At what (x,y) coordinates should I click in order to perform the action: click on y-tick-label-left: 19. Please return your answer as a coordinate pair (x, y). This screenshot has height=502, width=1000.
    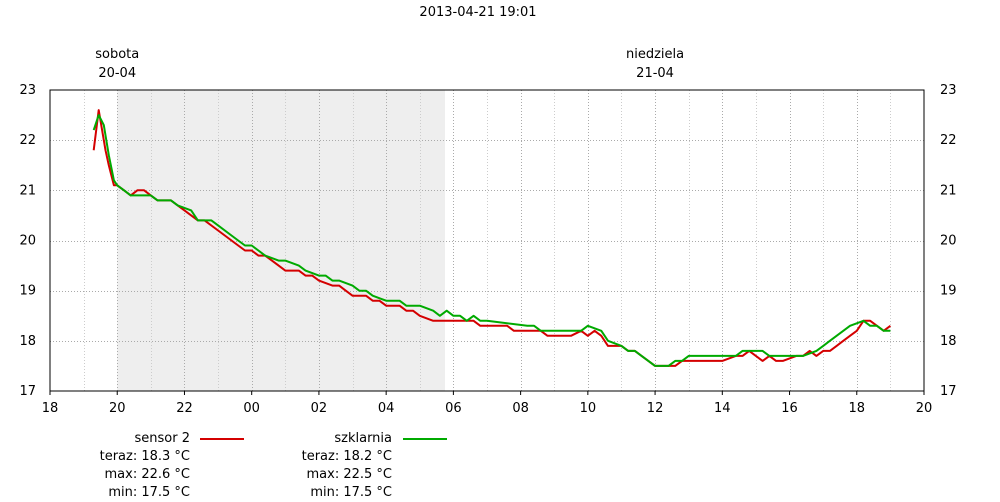
    Looking at the image, I should click on (27, 291).